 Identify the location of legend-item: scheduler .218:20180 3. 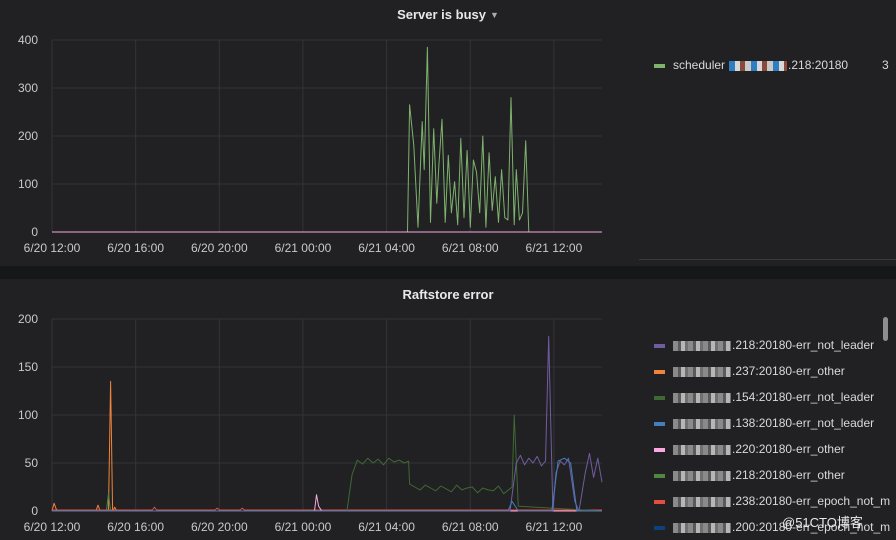
(771, 65).